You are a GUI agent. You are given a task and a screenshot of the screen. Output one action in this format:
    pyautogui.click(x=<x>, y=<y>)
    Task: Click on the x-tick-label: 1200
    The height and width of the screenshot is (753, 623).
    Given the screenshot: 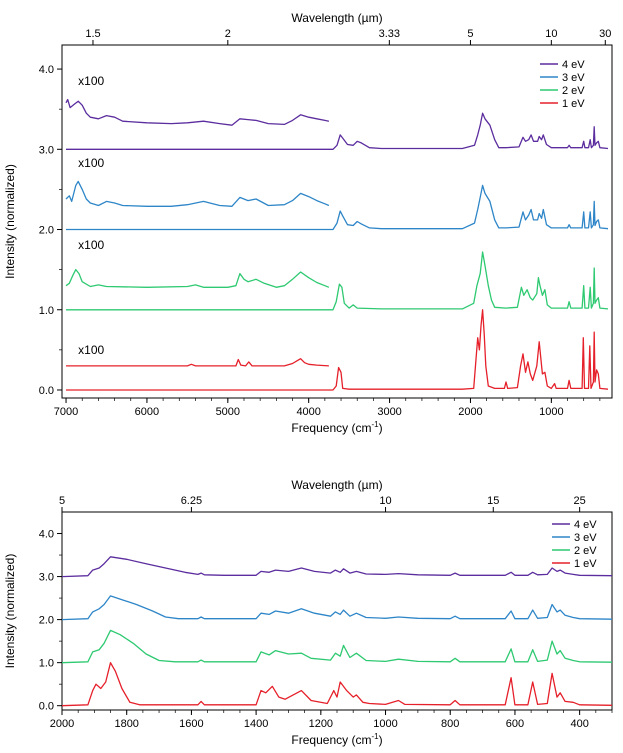 What is the action you would take?
    pyautogui.click(x=321, y=724)
    